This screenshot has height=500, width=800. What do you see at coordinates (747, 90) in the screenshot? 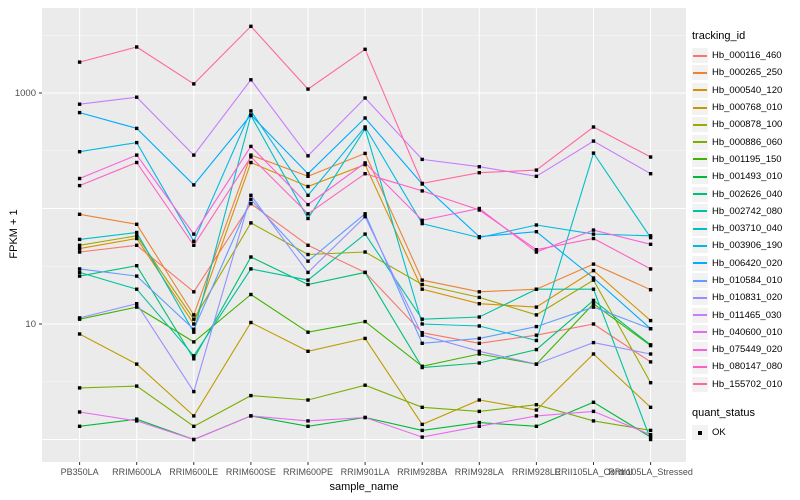
I see `legend-label: Hb_000540_120` at bounding box center [747, 90].